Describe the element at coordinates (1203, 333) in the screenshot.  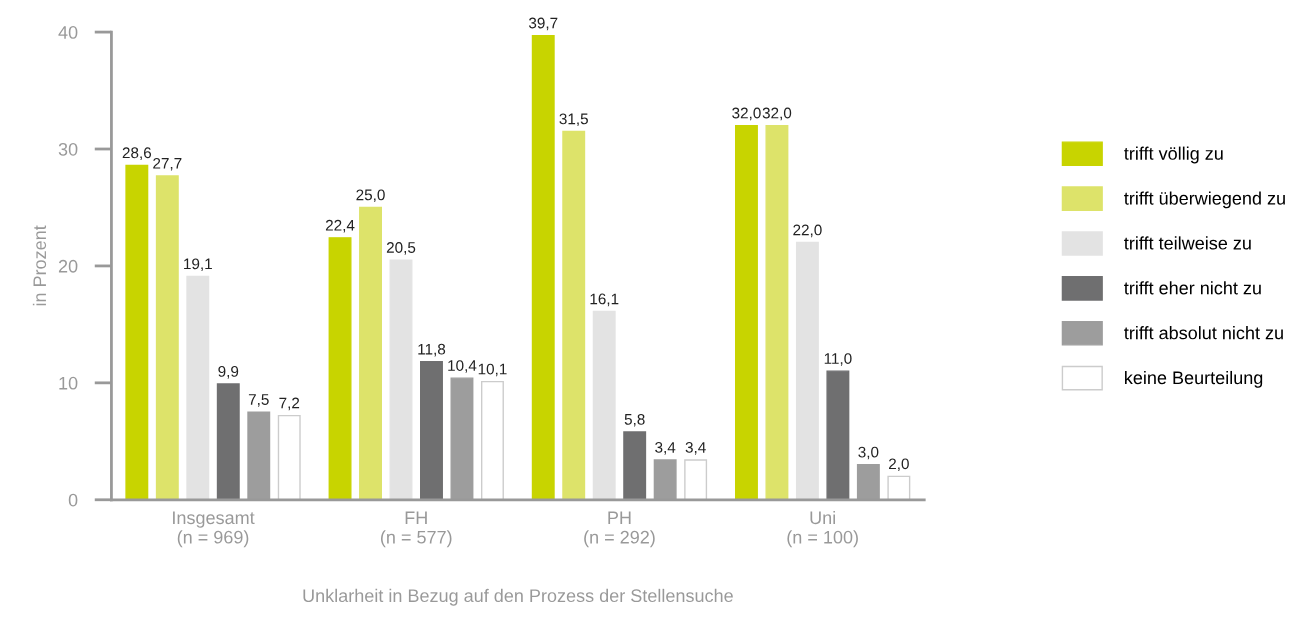
I see `legend-label: trifft absolut nicht zu` at that location.